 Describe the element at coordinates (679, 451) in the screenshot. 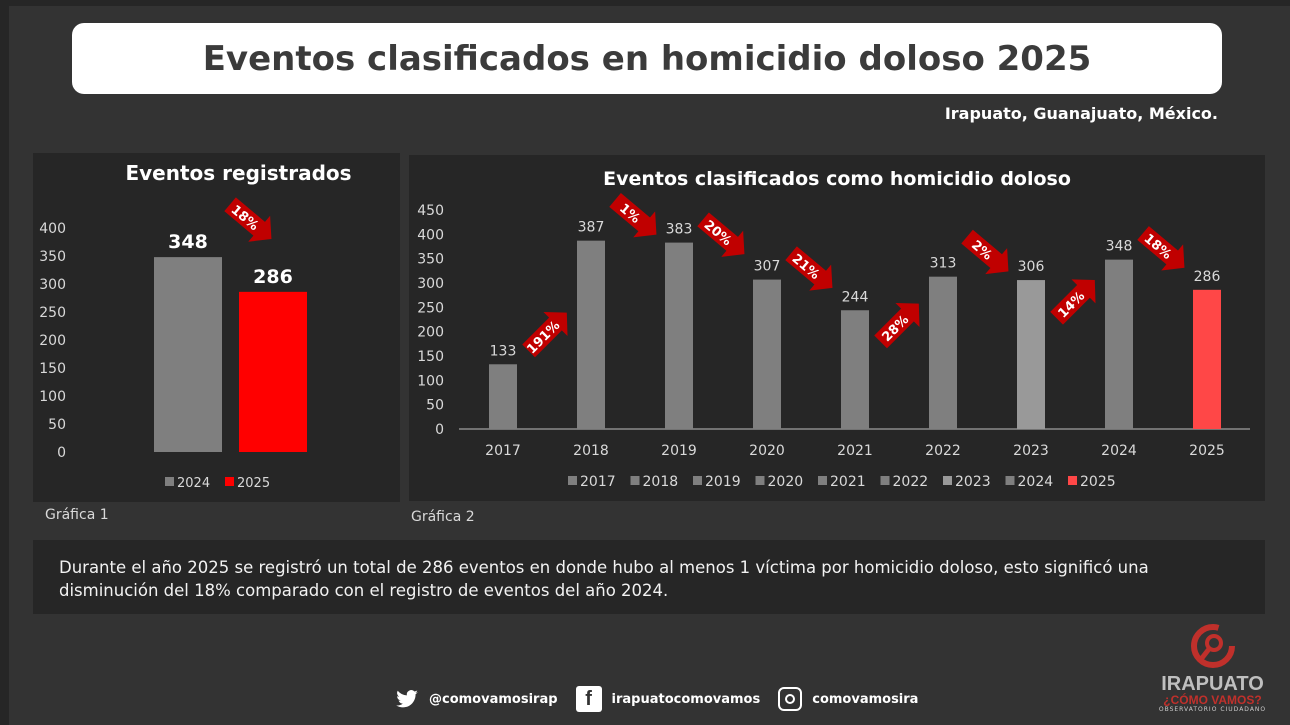

I see `x-tick-label: 2019` at that location.